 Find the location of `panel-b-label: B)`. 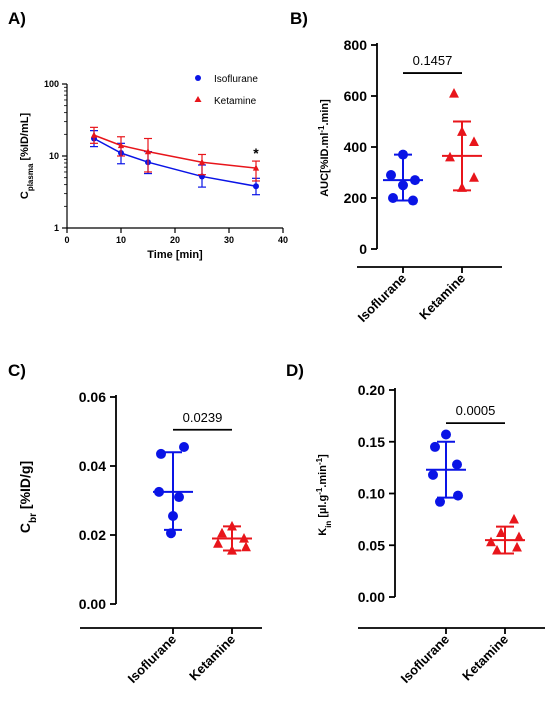

panel-b-label: B) is located at coordinates (299, 18).